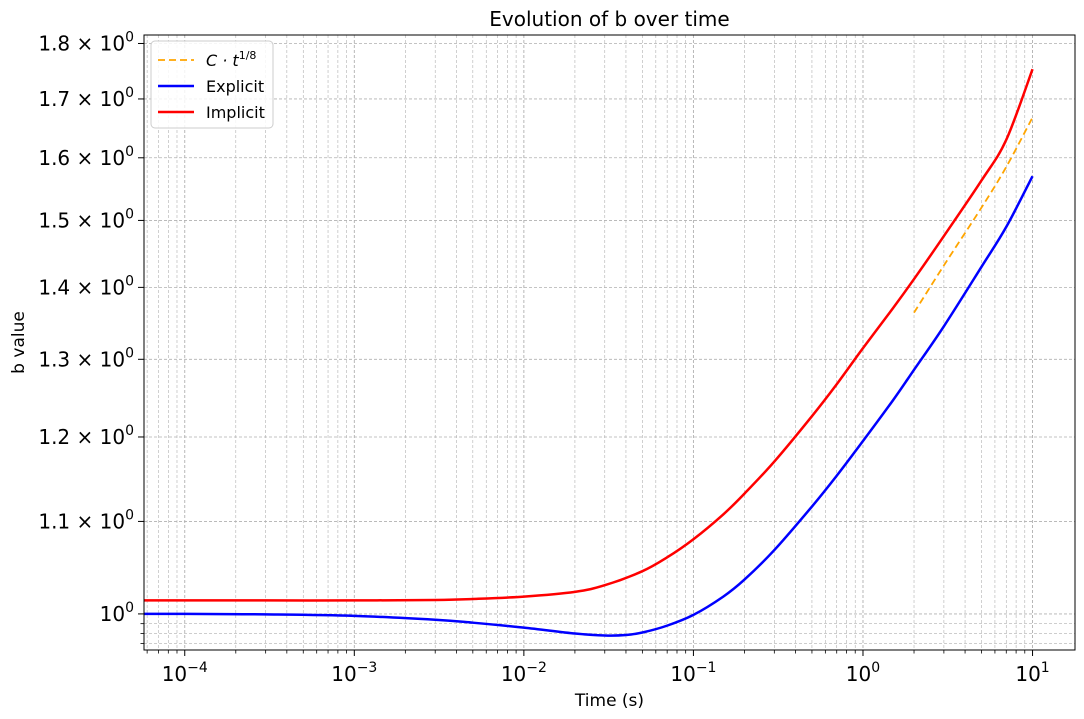  What do you see at coordinates (693, 673) in the screenshot?
I see `x-tick-label: 10⁻¹` at bounding box center [693, 673].